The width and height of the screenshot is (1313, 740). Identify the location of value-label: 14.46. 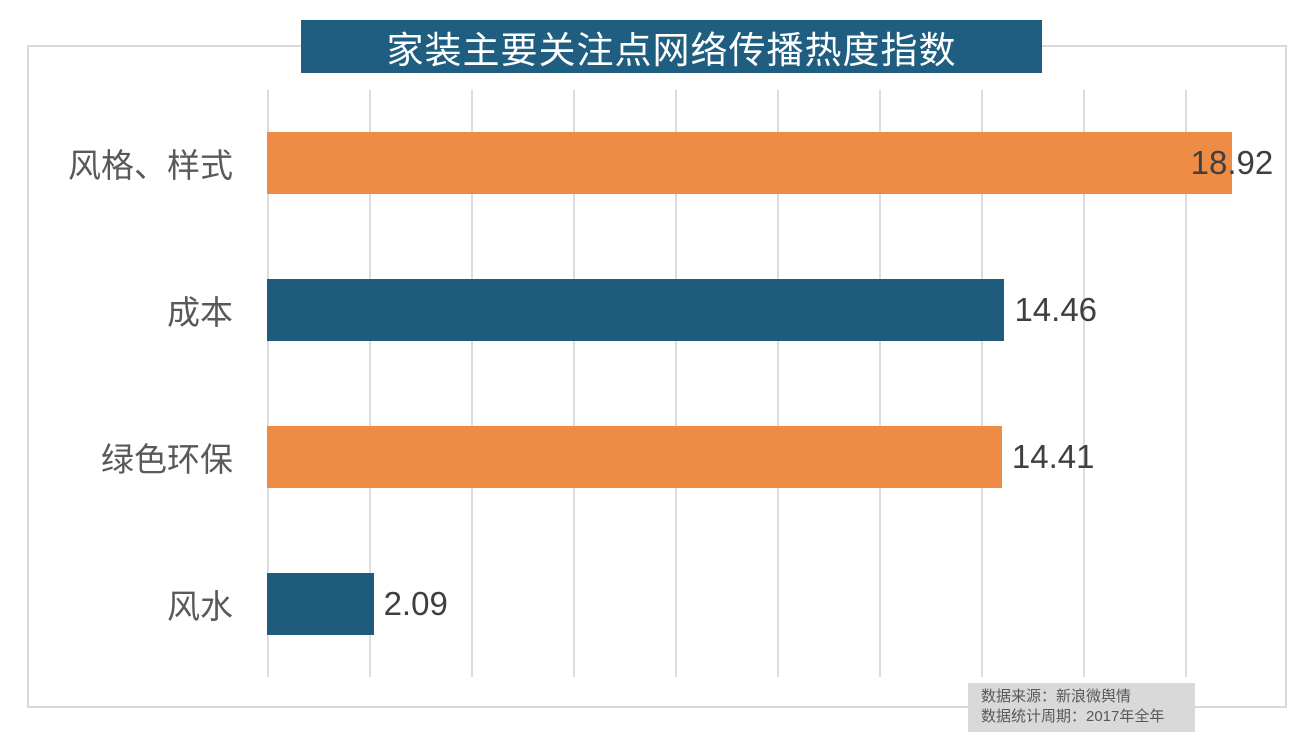
(1056, 310).